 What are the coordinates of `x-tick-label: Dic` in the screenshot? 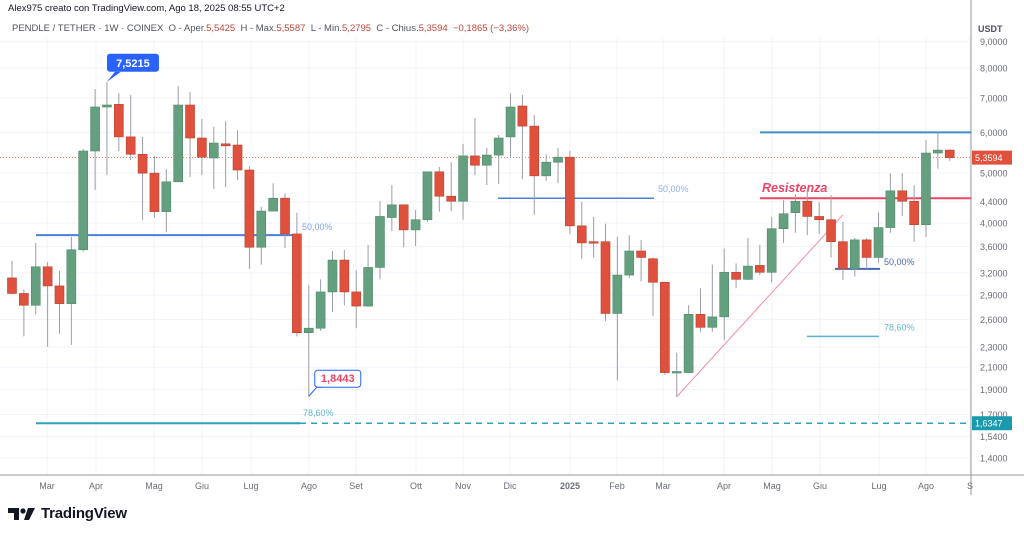 It's located at (510, 486).